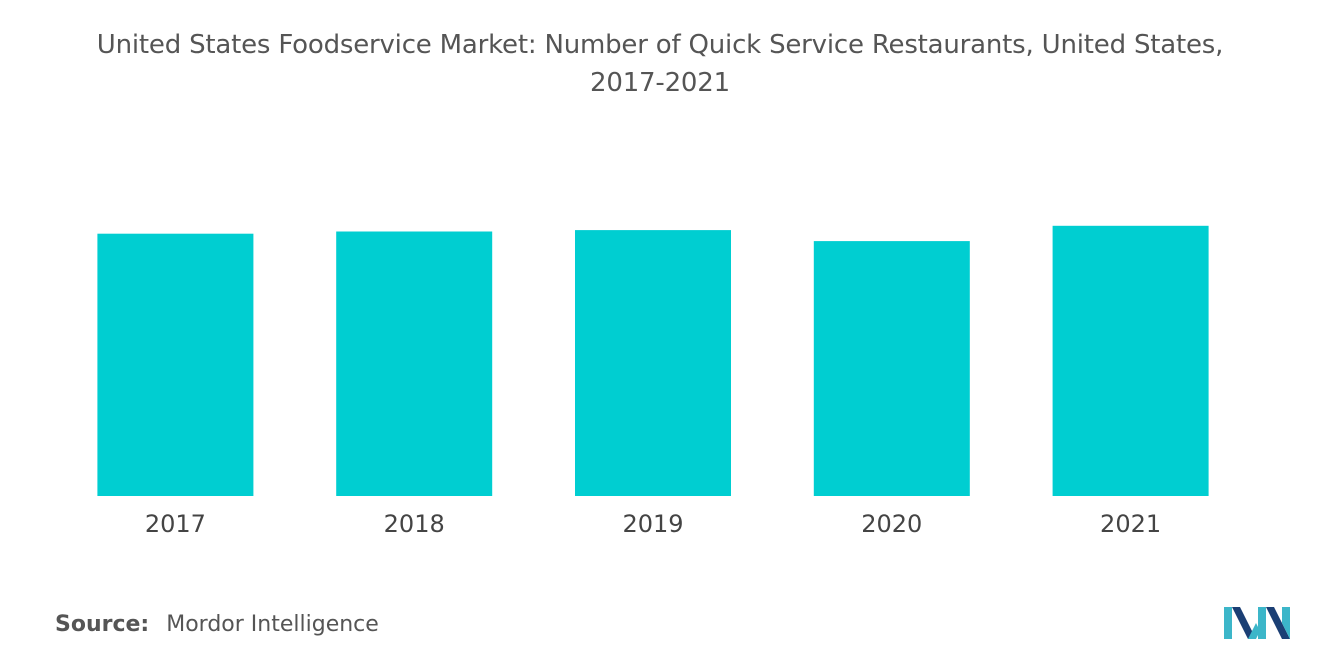  I want to click on mordor-intelligence-logo-icon, so click(1257, 623).